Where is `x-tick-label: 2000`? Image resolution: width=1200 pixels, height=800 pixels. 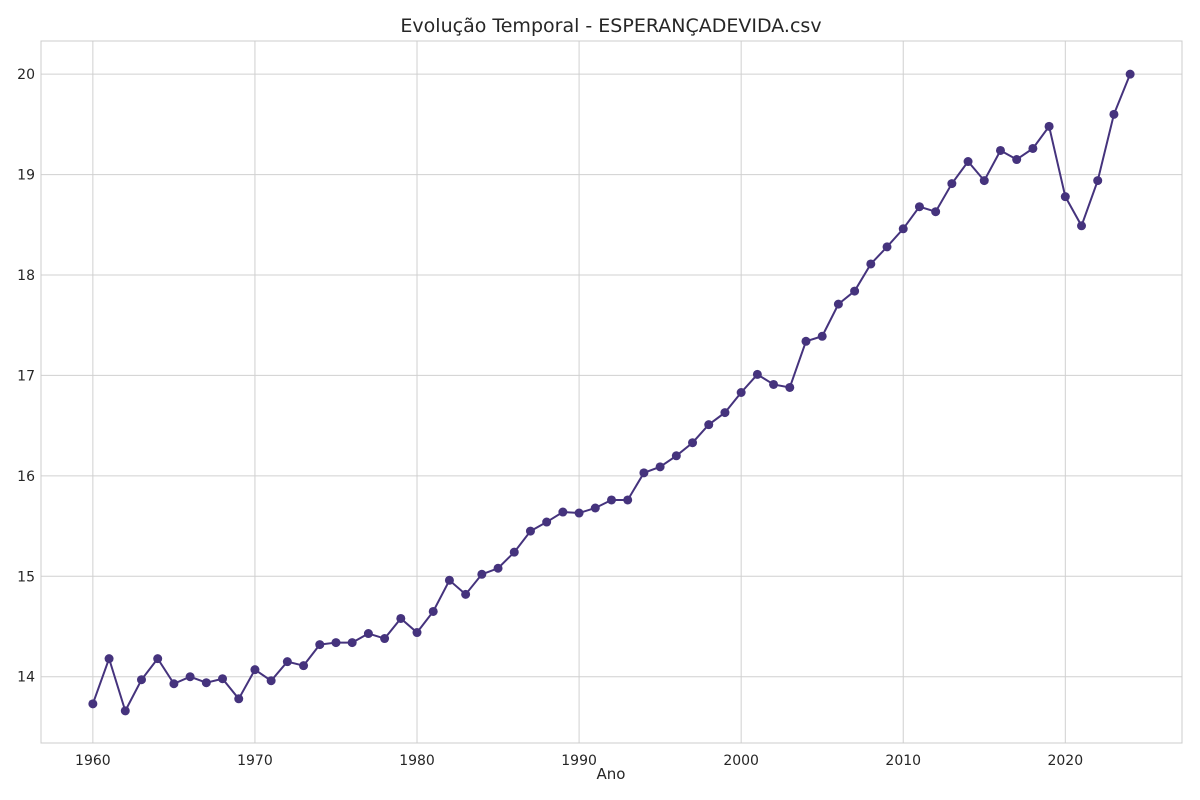 x-tick-label: 2000 is located at coordinates (741, 761).